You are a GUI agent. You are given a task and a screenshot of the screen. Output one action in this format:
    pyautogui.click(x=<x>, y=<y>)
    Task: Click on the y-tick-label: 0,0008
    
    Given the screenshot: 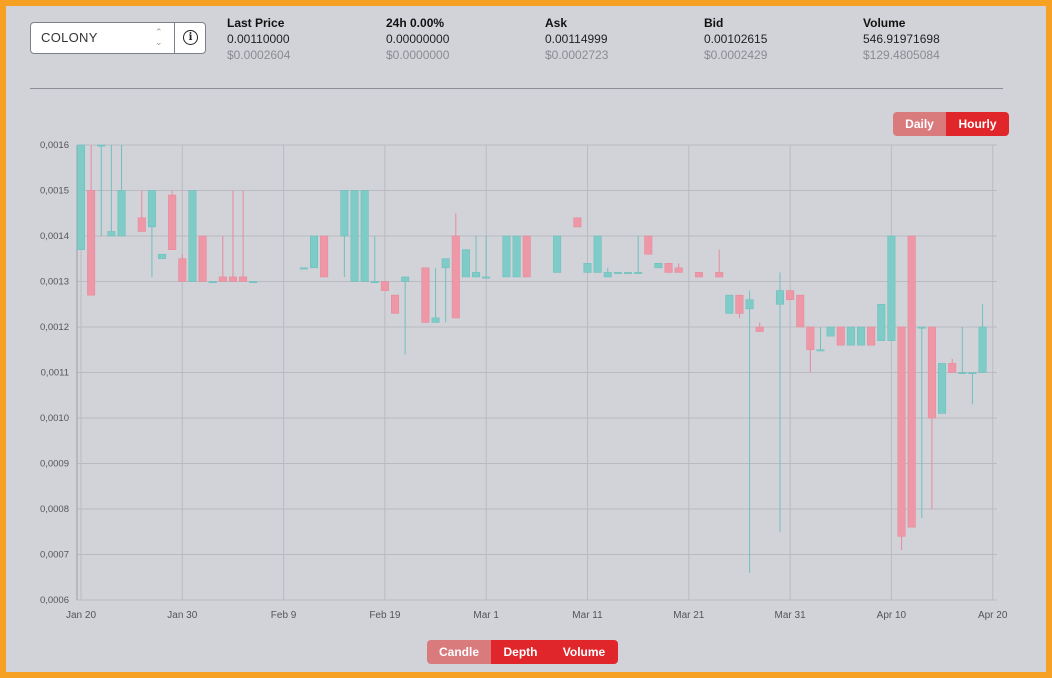 What is the action you would take?
    pyautogui.click(x=54, y=509)
    